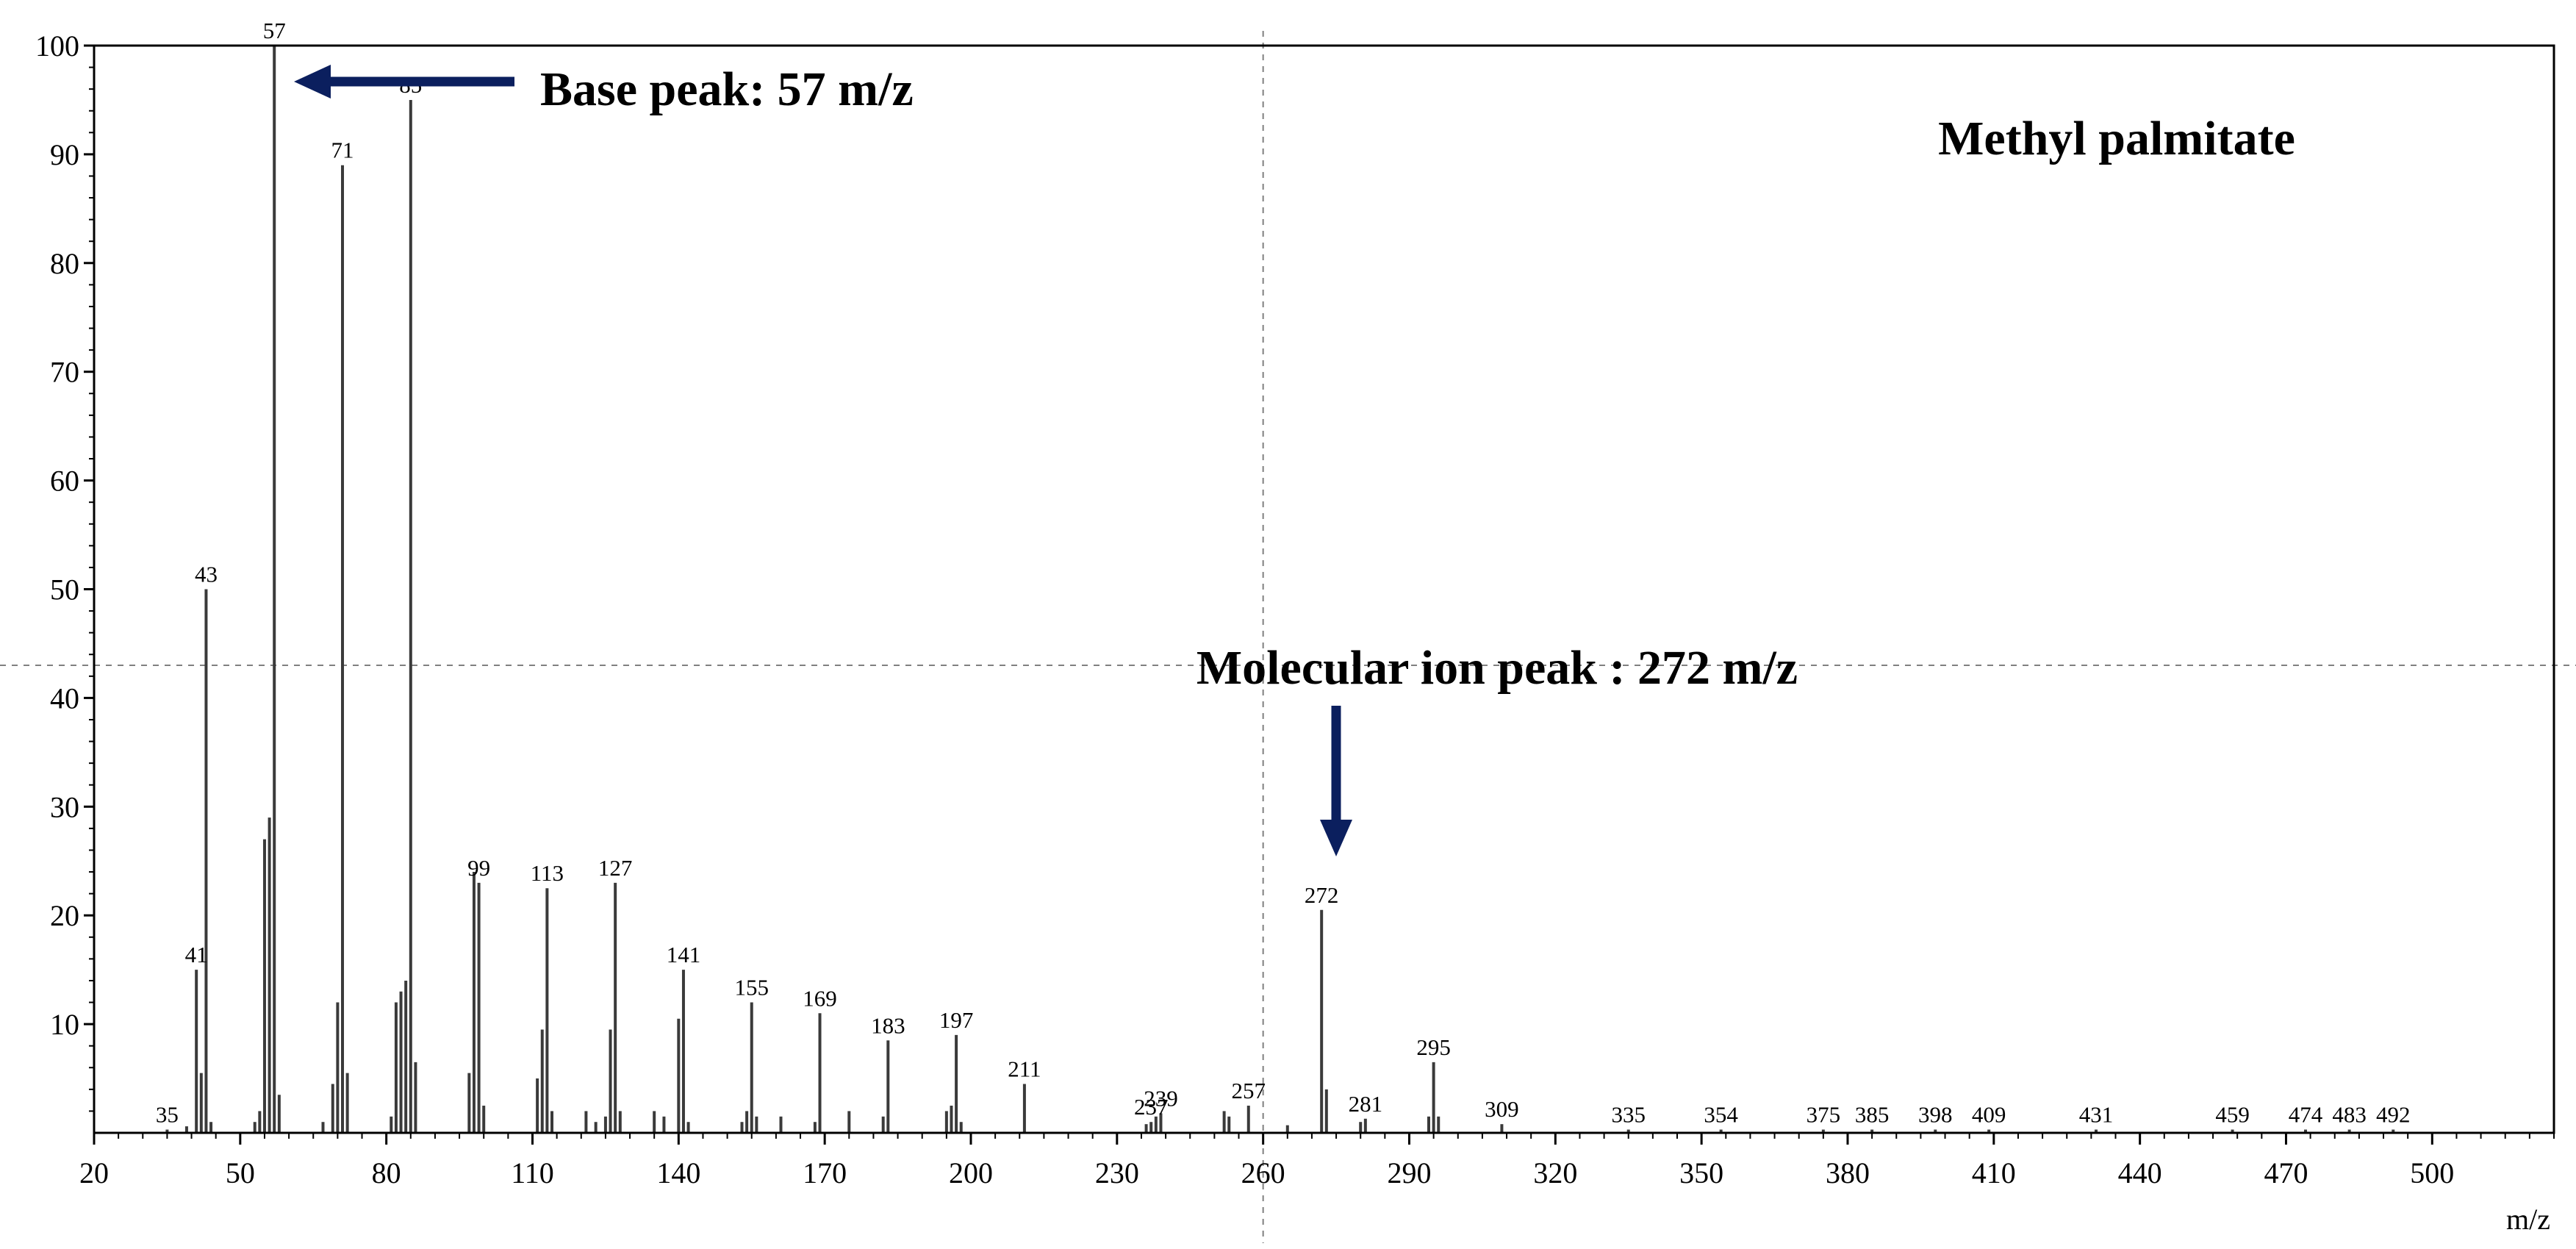 This screenshot has width=2576, height=1249. Describe the element at coordinates (274, 31) in the screenshot. I see `peak-label-57: 57` at that location.